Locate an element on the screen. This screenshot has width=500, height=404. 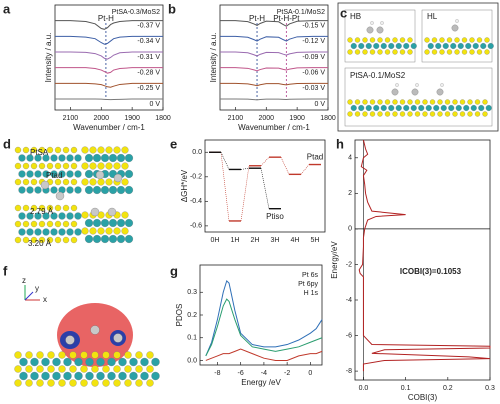
x-tick-label: -6 is located at coordinates (241, 373).